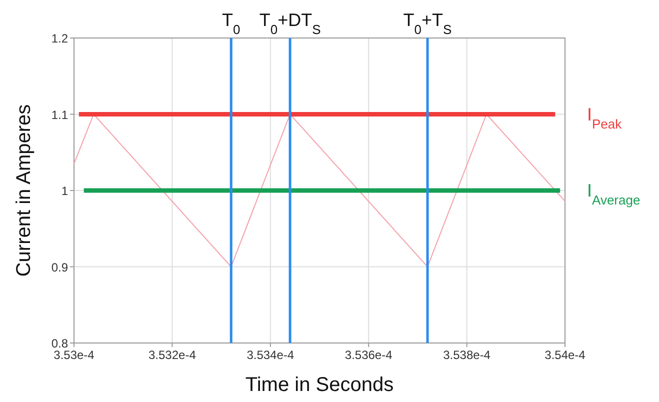 The height and width of the screenshot is (402, 659). Describe the element at coordinates (270, 355) in the screenshot. I see `x-tick-label: 3.534e-4` at that location.